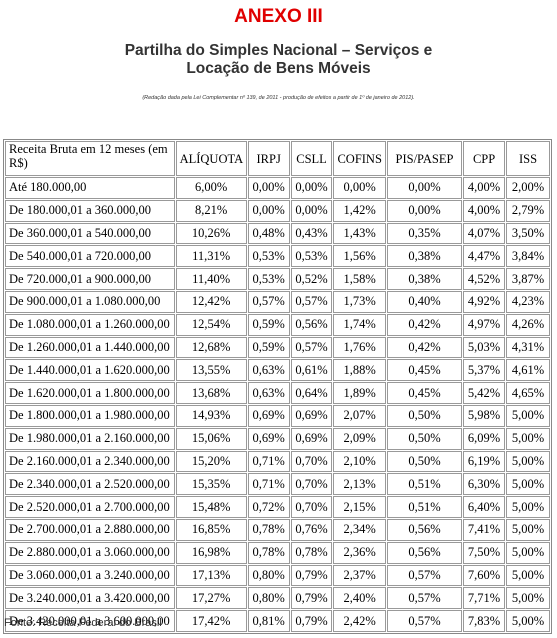  I want to click on table-cell: 4,65%, so click(528, 393).